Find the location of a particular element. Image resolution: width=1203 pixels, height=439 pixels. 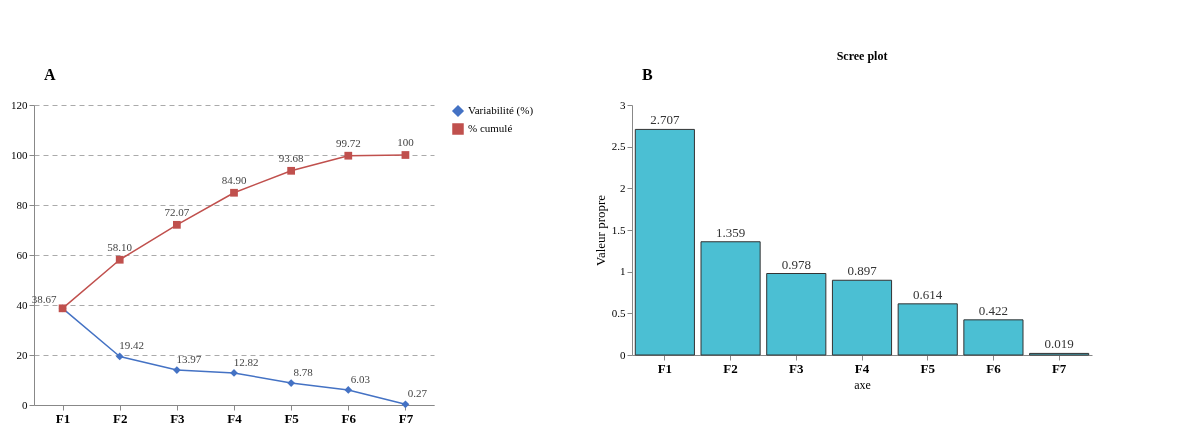

data-label: 13.97 is located at coordinates (189, 359).